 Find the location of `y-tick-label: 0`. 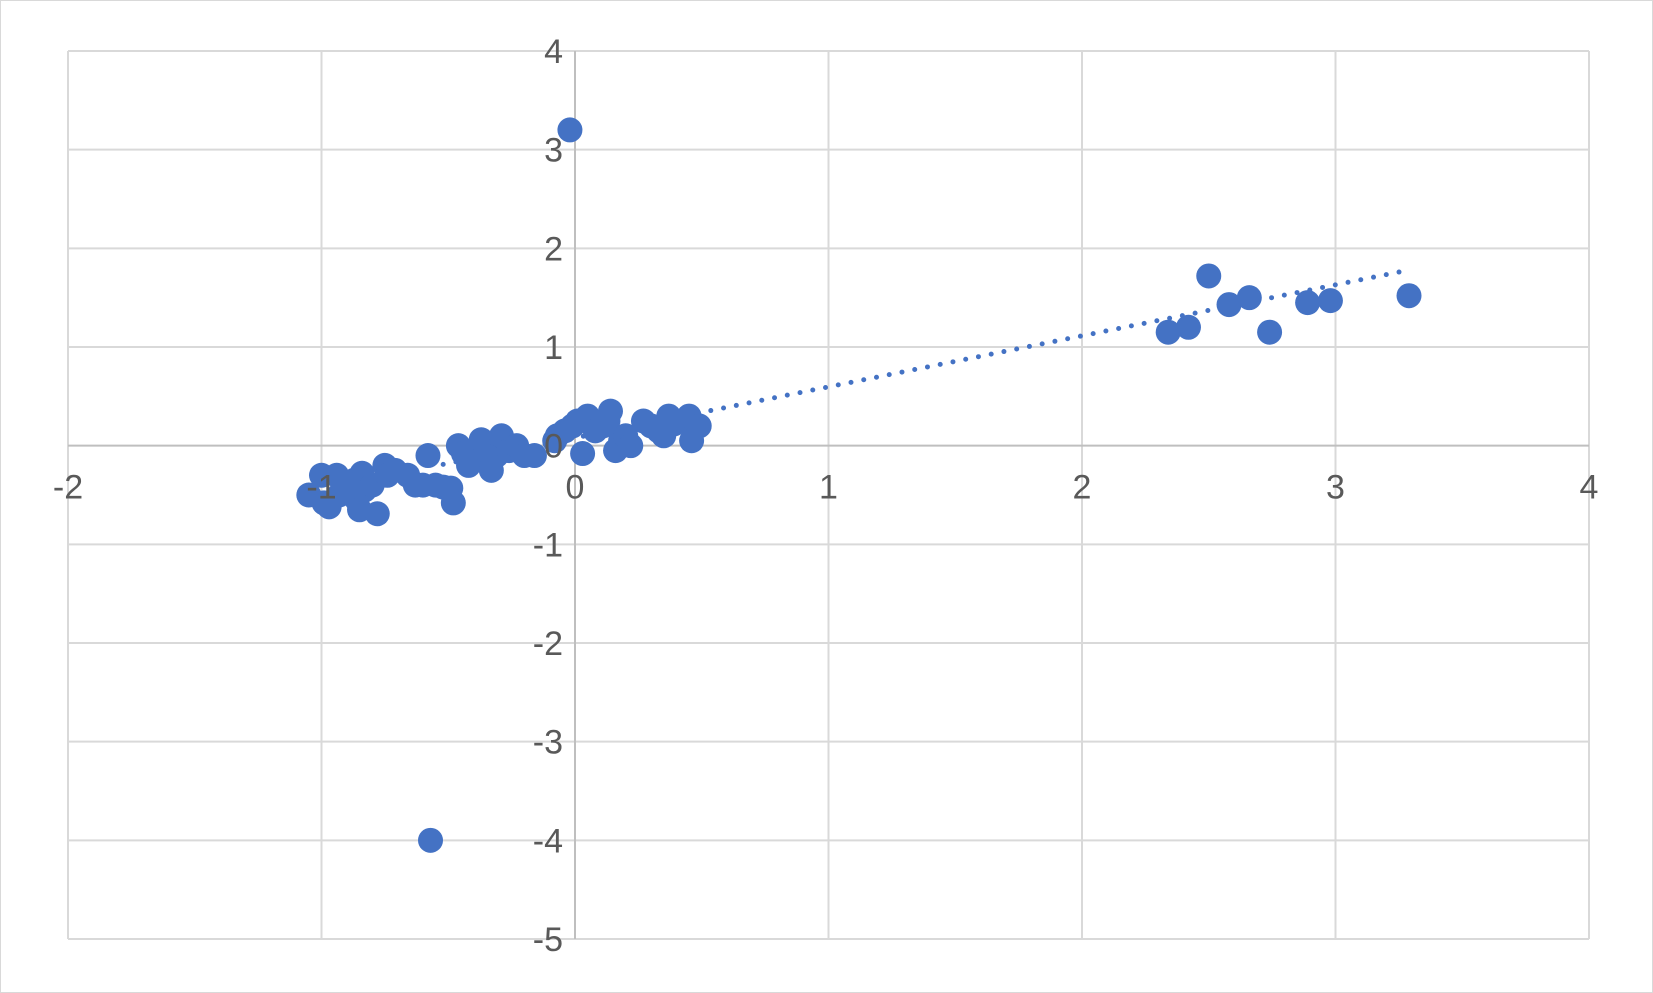

y-tick-label: 0 is located at coordinates (553, 447).